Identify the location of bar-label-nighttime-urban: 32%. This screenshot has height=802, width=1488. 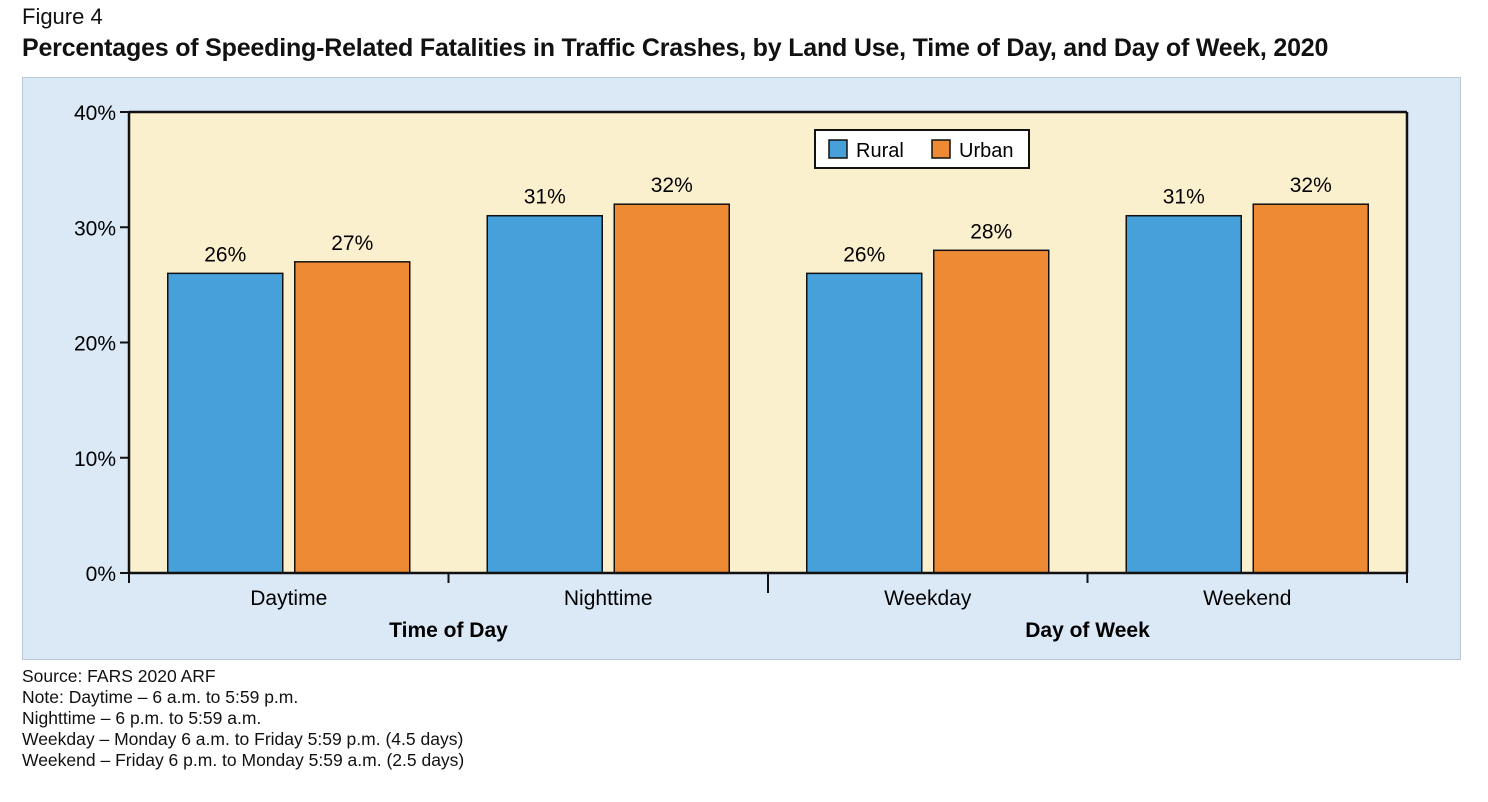
(672, 185).